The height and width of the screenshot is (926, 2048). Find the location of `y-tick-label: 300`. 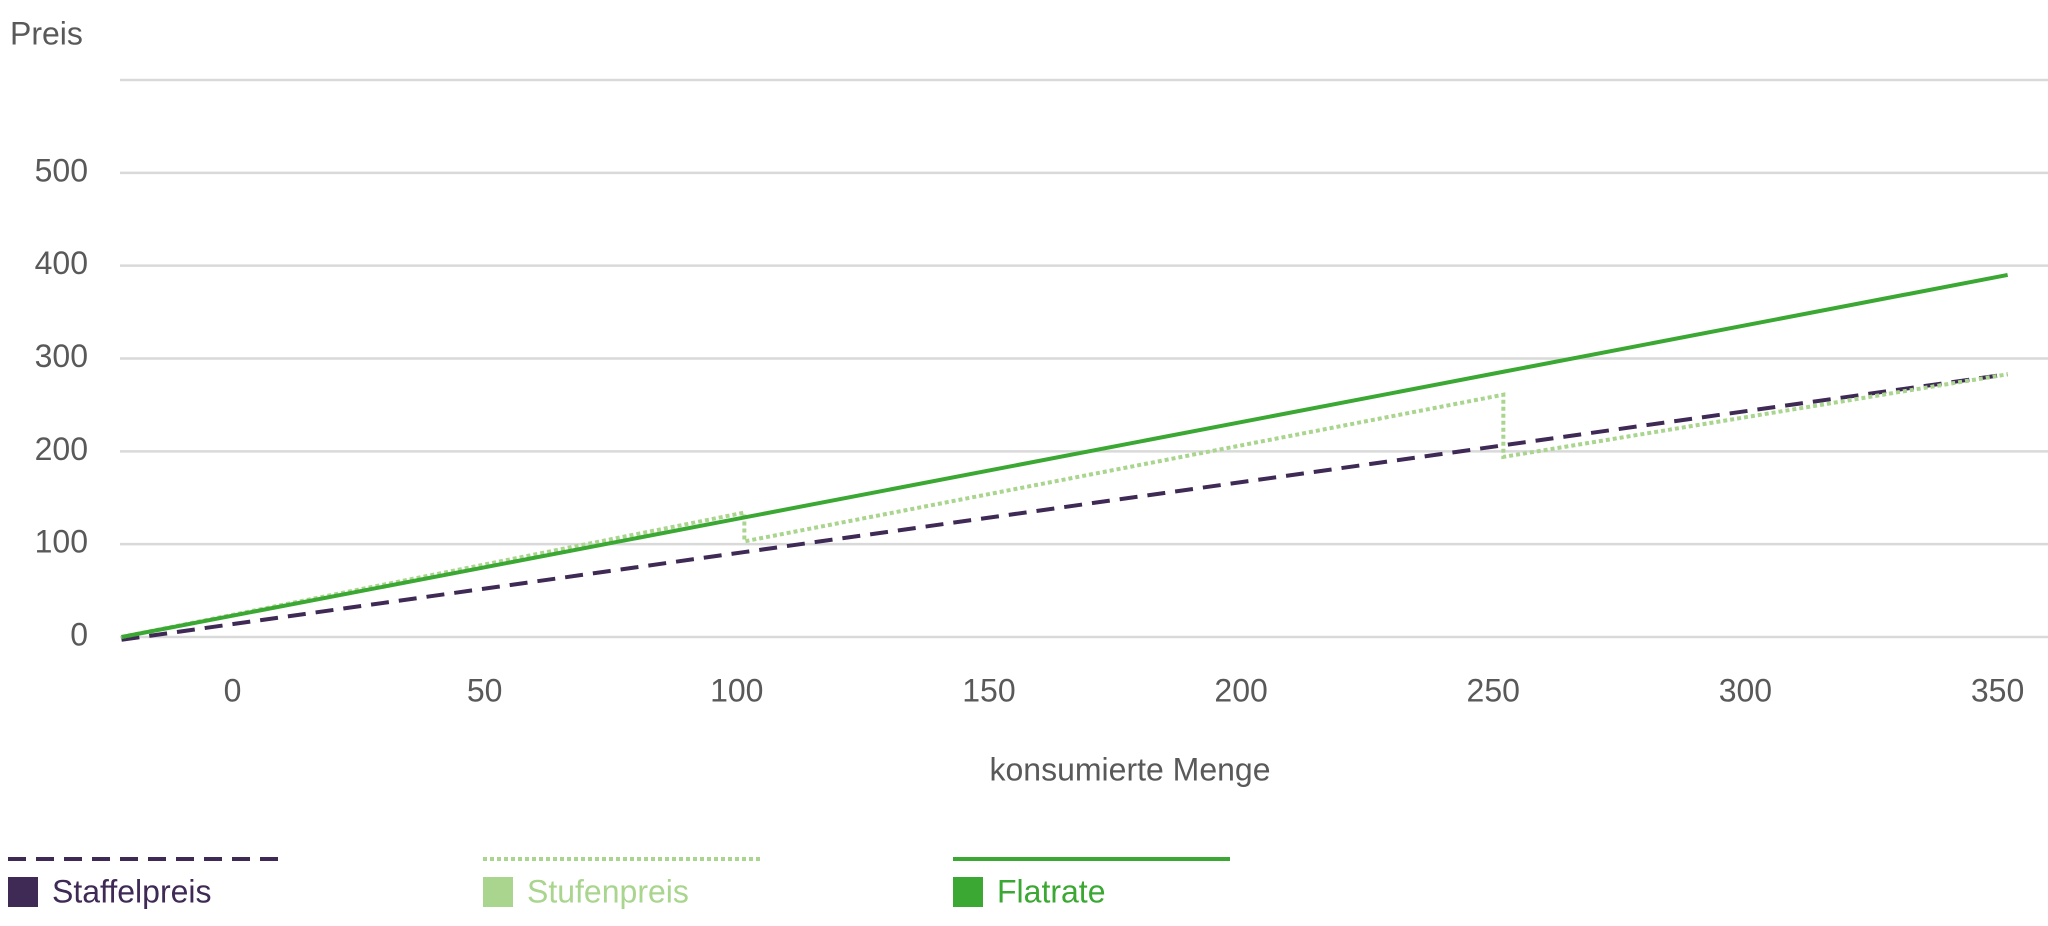

y-tick-label: 300 is located at coordinates (61, 356).